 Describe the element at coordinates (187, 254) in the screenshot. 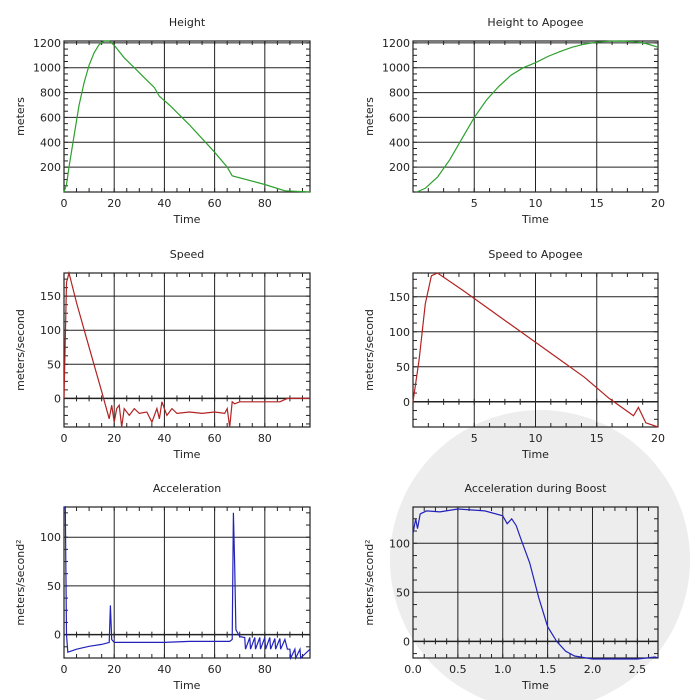

I see `subplot-title: Speed` at that location.